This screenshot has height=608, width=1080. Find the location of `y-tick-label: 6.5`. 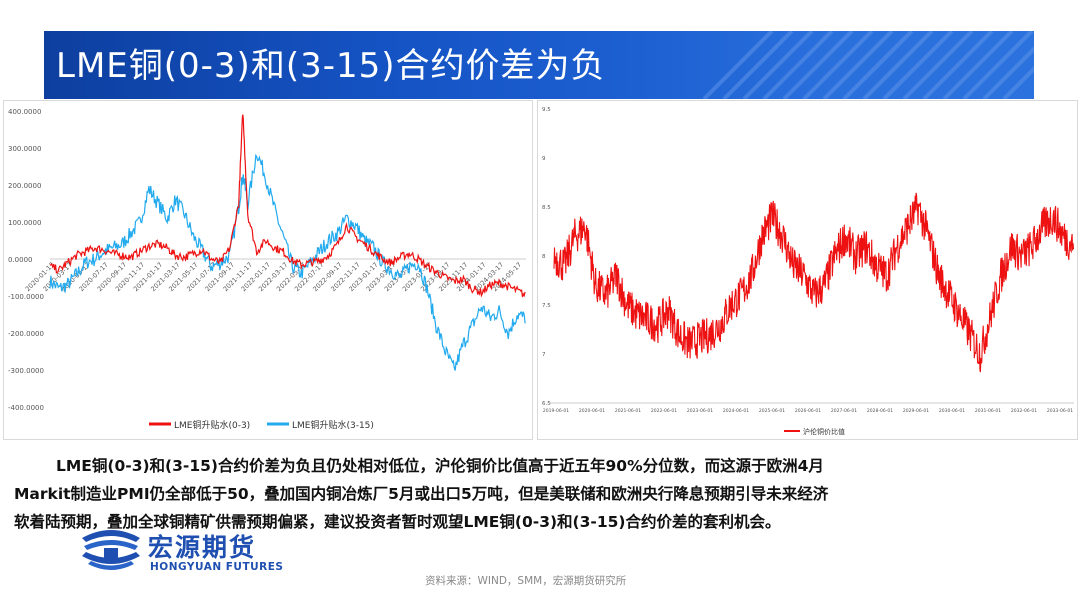

y-tick-label: 6.5 is located at coordinates (546, 404).